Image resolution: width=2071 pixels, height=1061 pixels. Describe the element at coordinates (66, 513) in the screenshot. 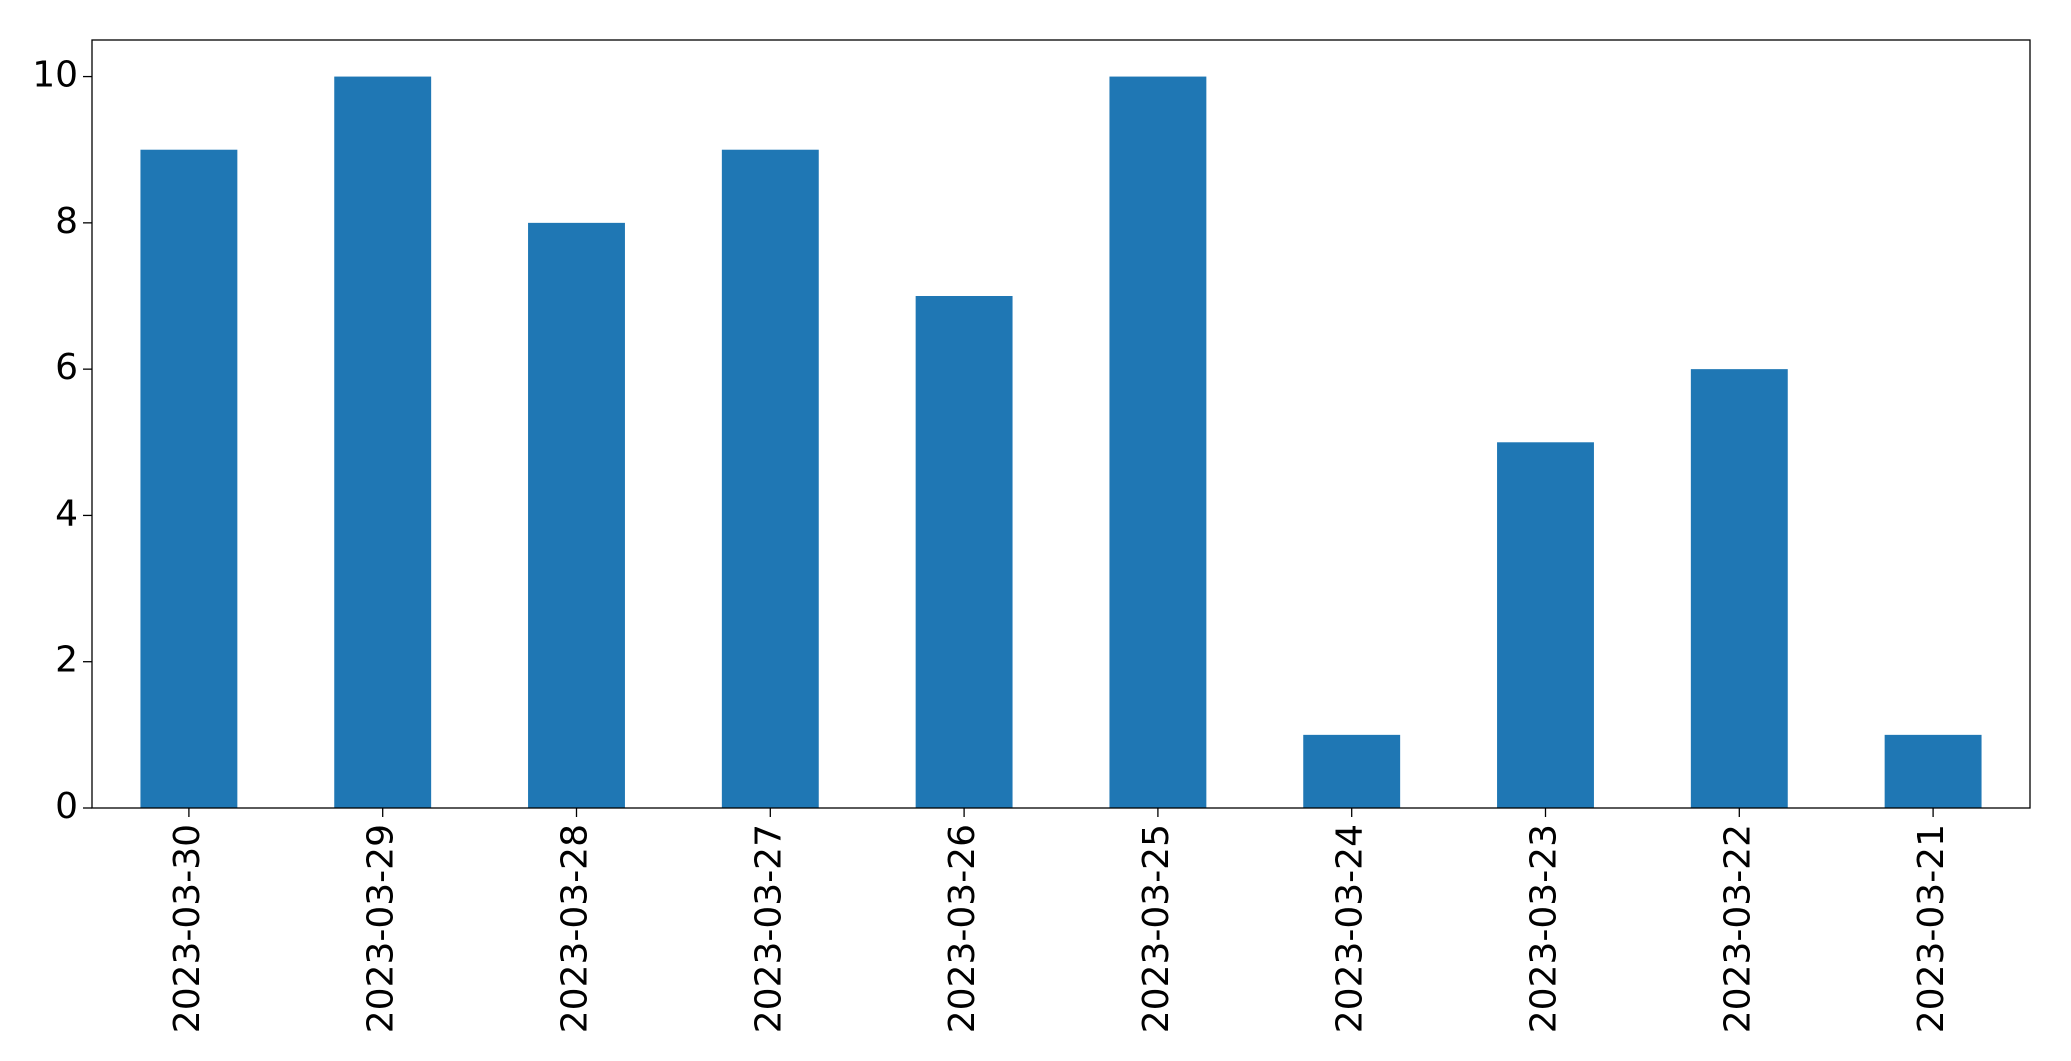

I see `y-tick-label: 4` at that location.